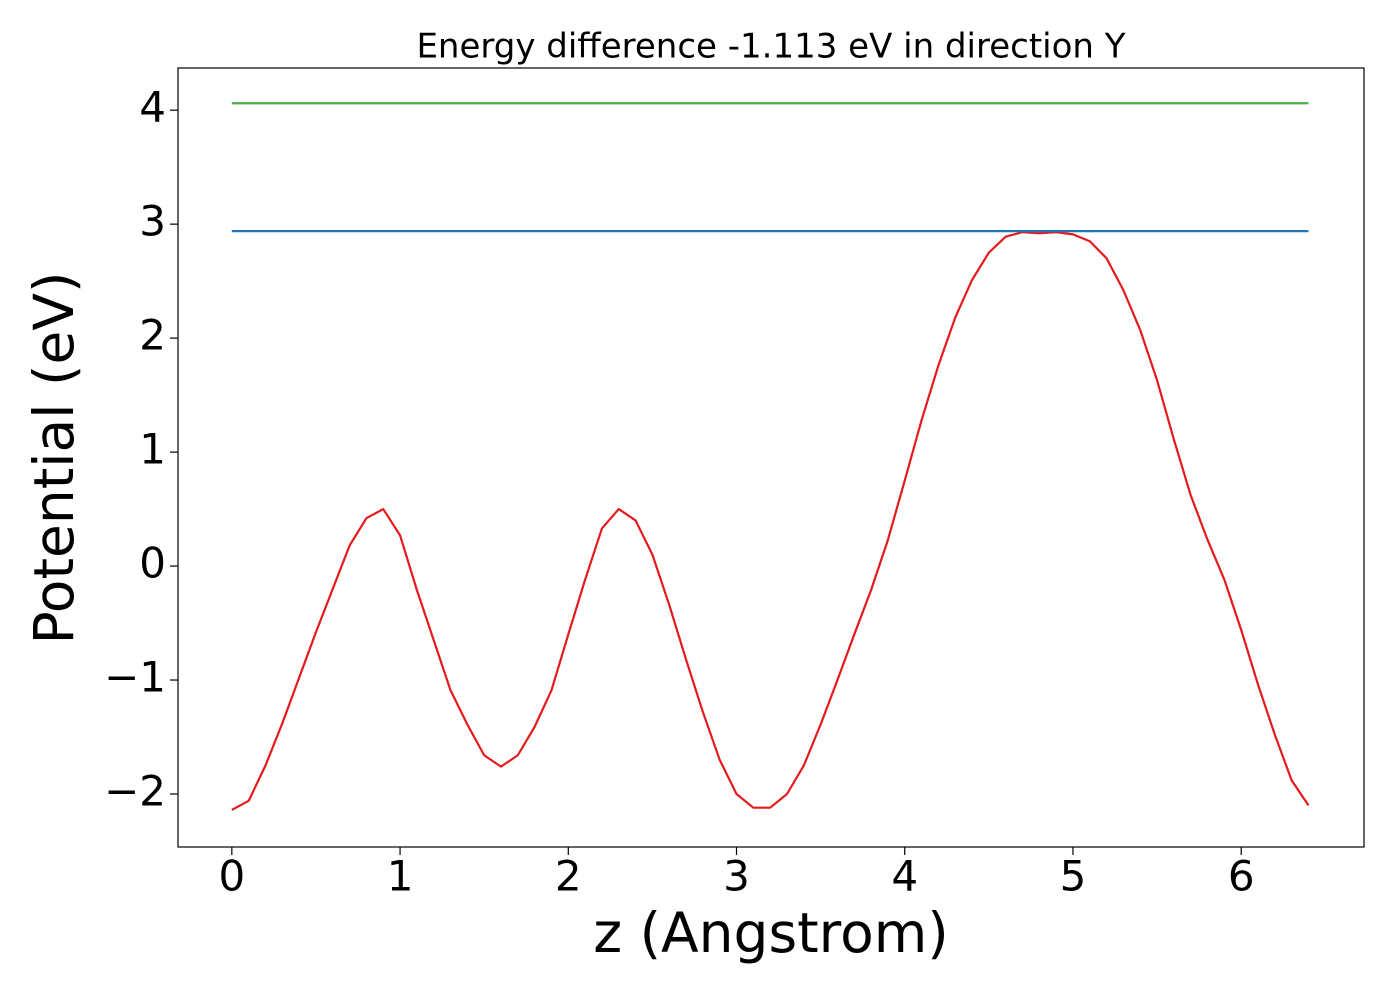 This screenshot has height=1000, width=1400. What do you see at coordinates (904, 876) in the screenshot?
I see `x-tick-label: 4` at bounding box center [904, 876].